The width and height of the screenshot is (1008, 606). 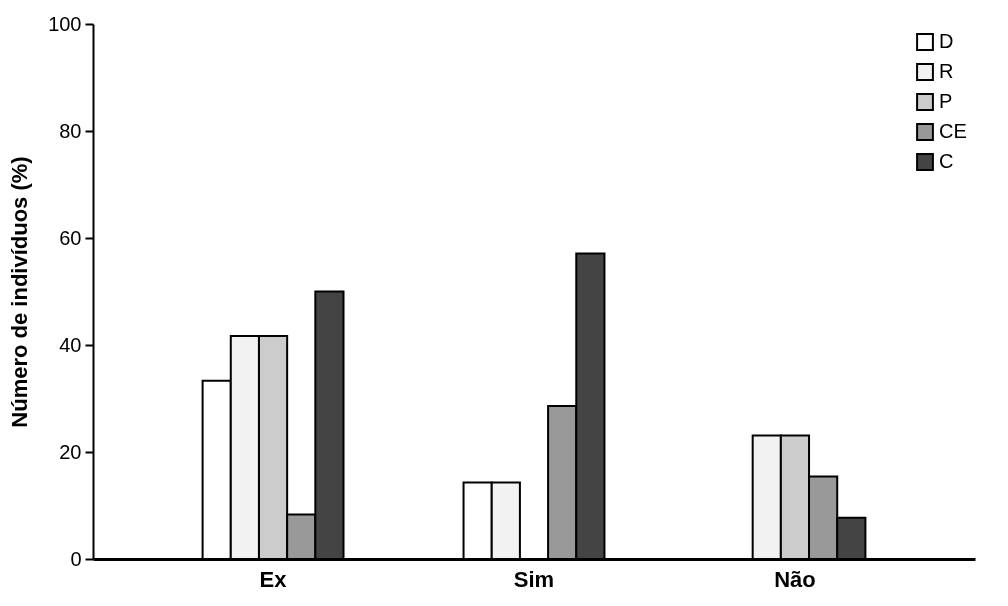 I want to click on y-tick-label: 40, so click(x=70, y=344).